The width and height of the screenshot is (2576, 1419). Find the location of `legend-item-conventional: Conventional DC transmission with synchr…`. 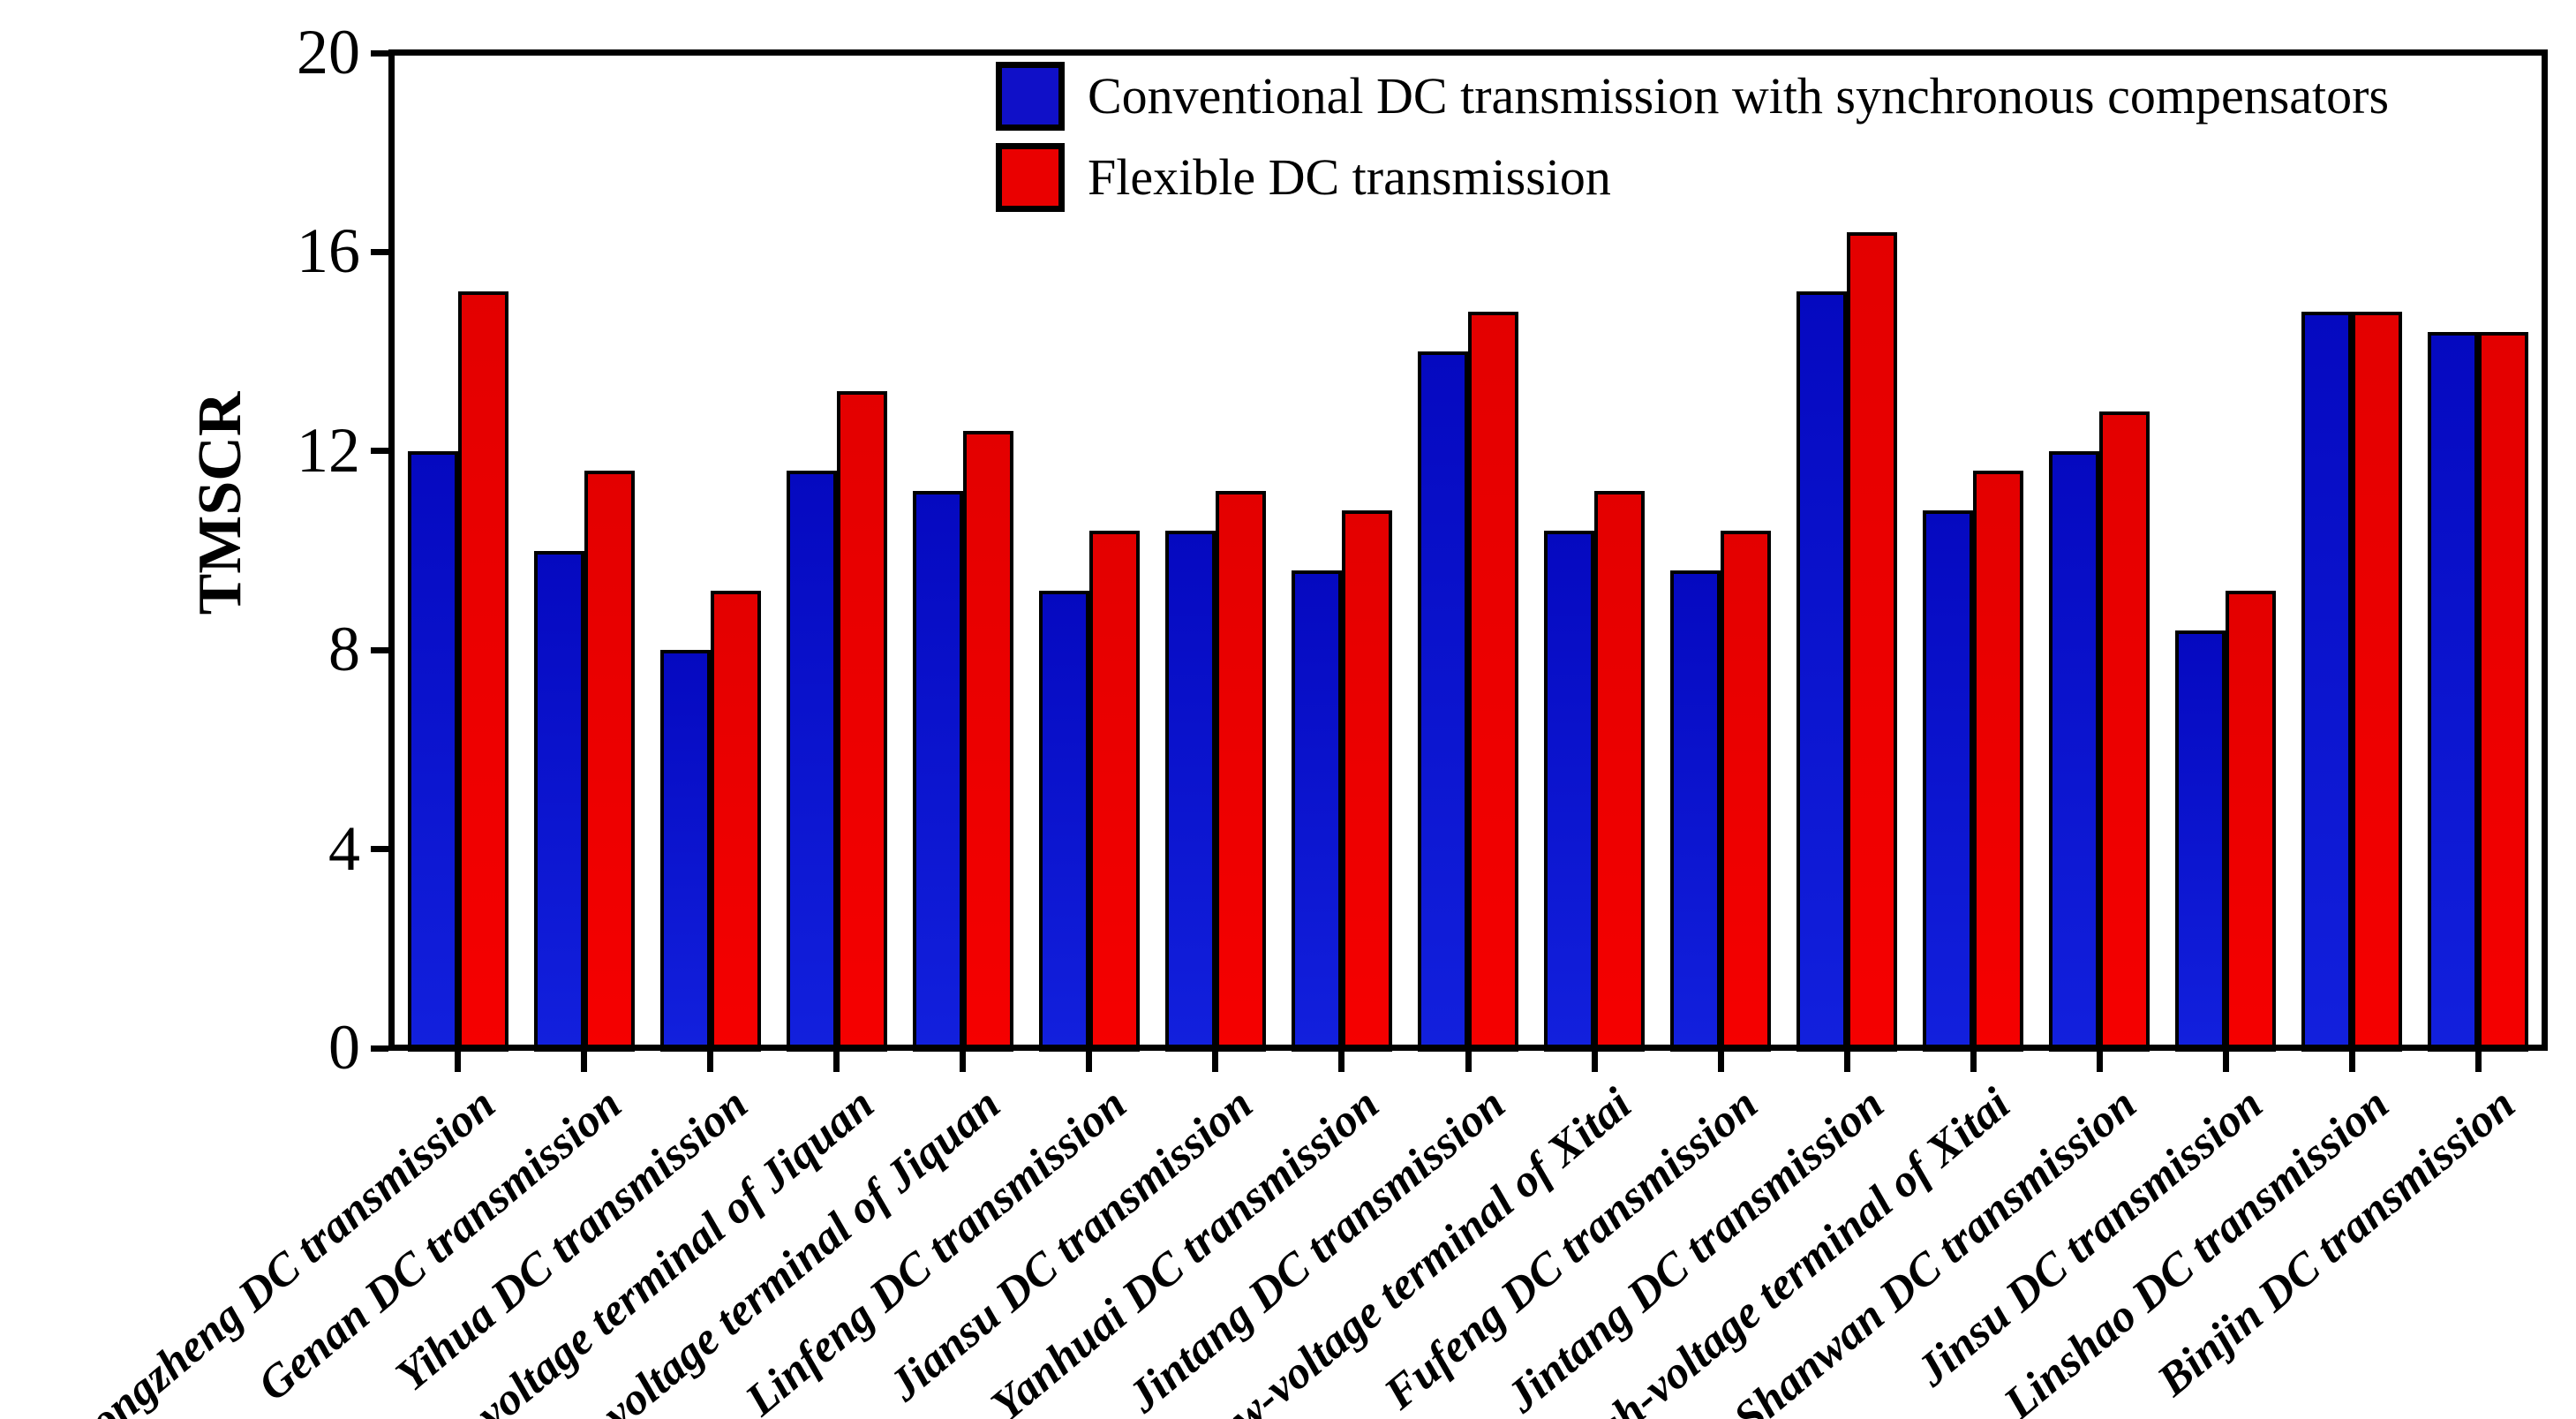

legend-item-conventional: Conventional DC transmission with synchr… is located at coordinates (1693, 97).